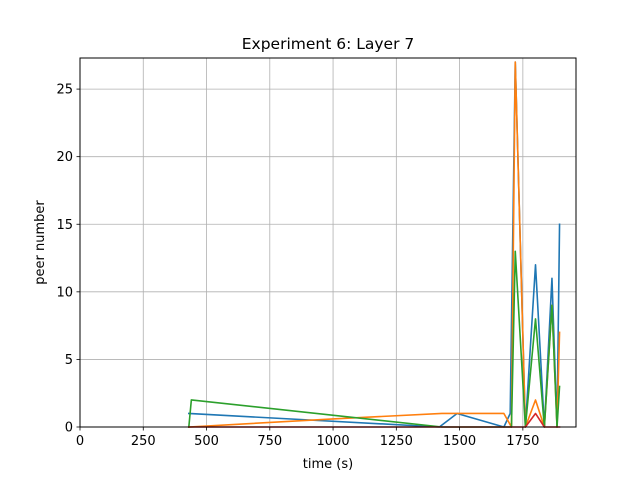  Describe the element at coordinates (64, 157) in the screenshot. I see `y-tick-label: 20` at that location.